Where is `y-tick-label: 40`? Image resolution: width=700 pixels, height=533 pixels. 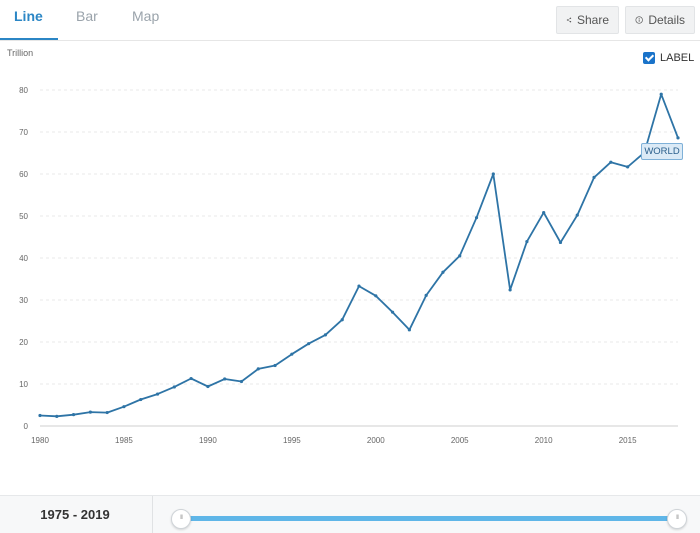
y-tick-label: 40 is located at coordinates (23, 258).